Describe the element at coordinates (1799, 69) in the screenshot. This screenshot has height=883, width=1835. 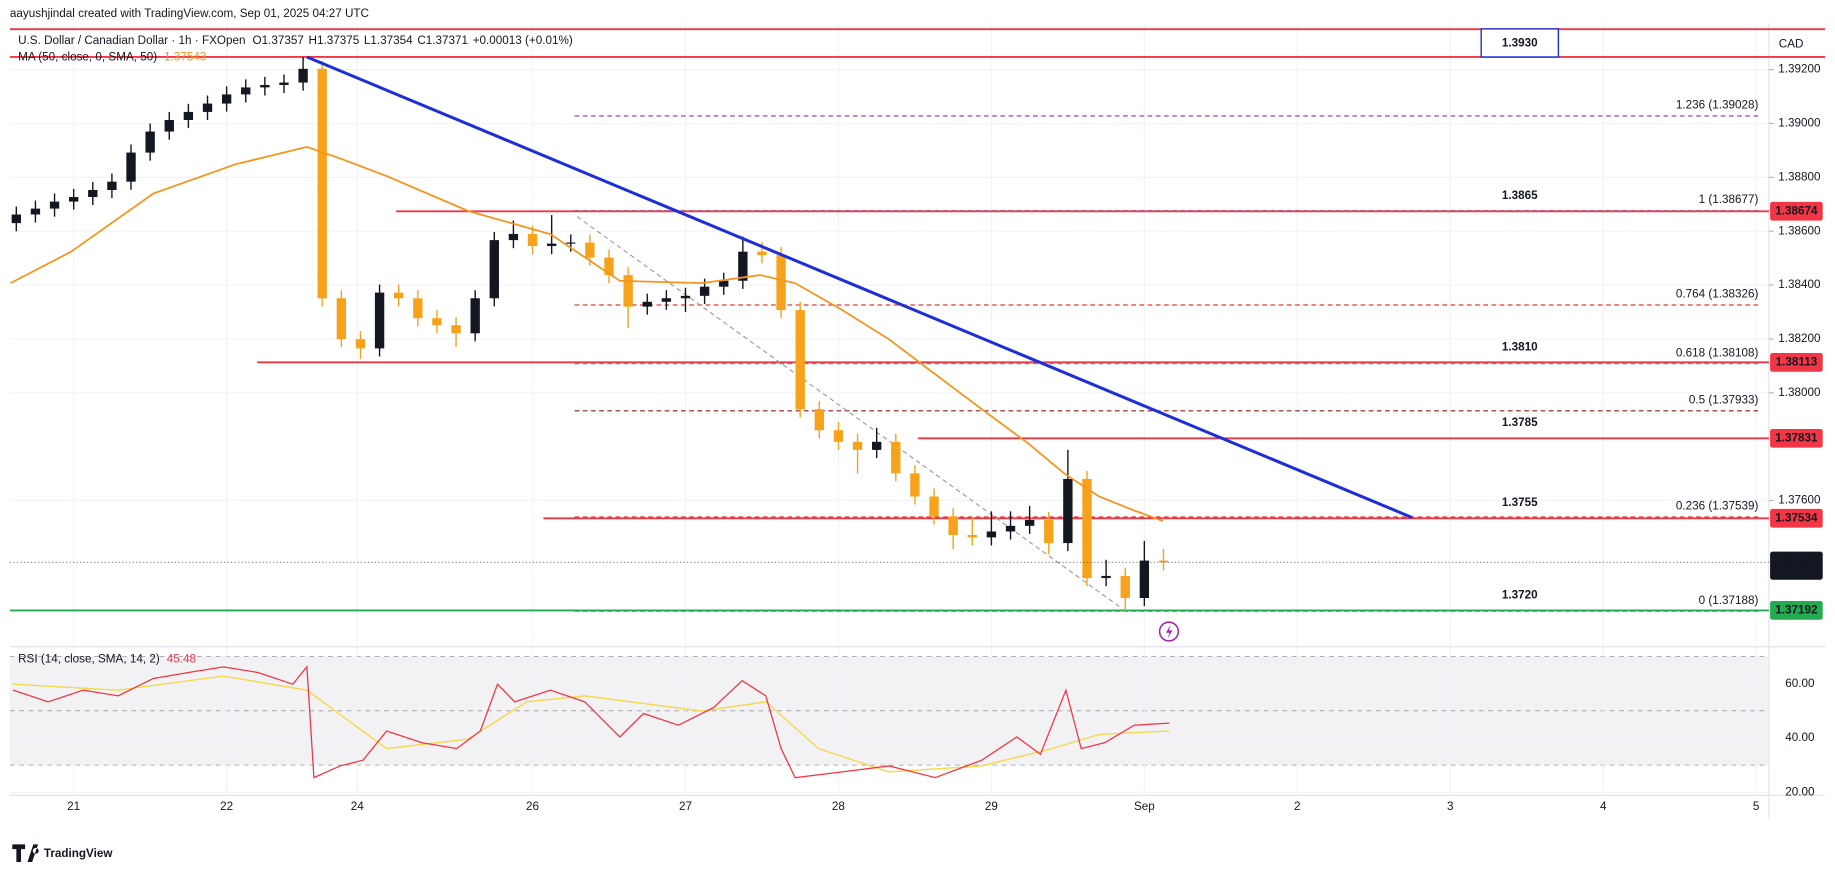
I see `y-tick-label: 1.39200` at that location.